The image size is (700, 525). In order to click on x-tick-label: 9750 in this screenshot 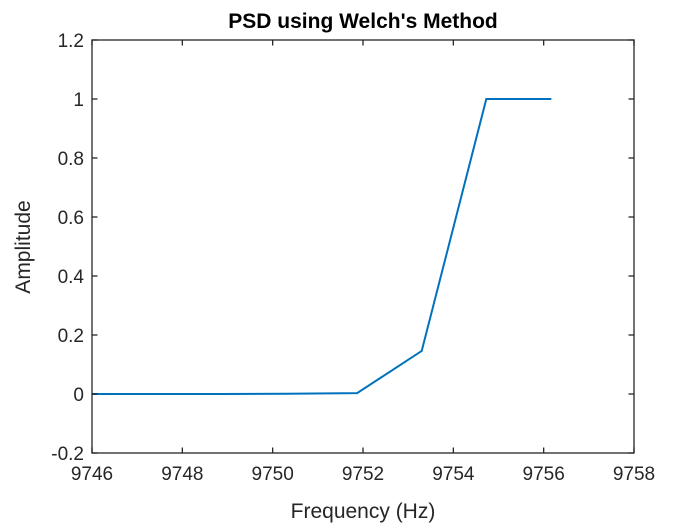, I will do `click(273, 474)`.